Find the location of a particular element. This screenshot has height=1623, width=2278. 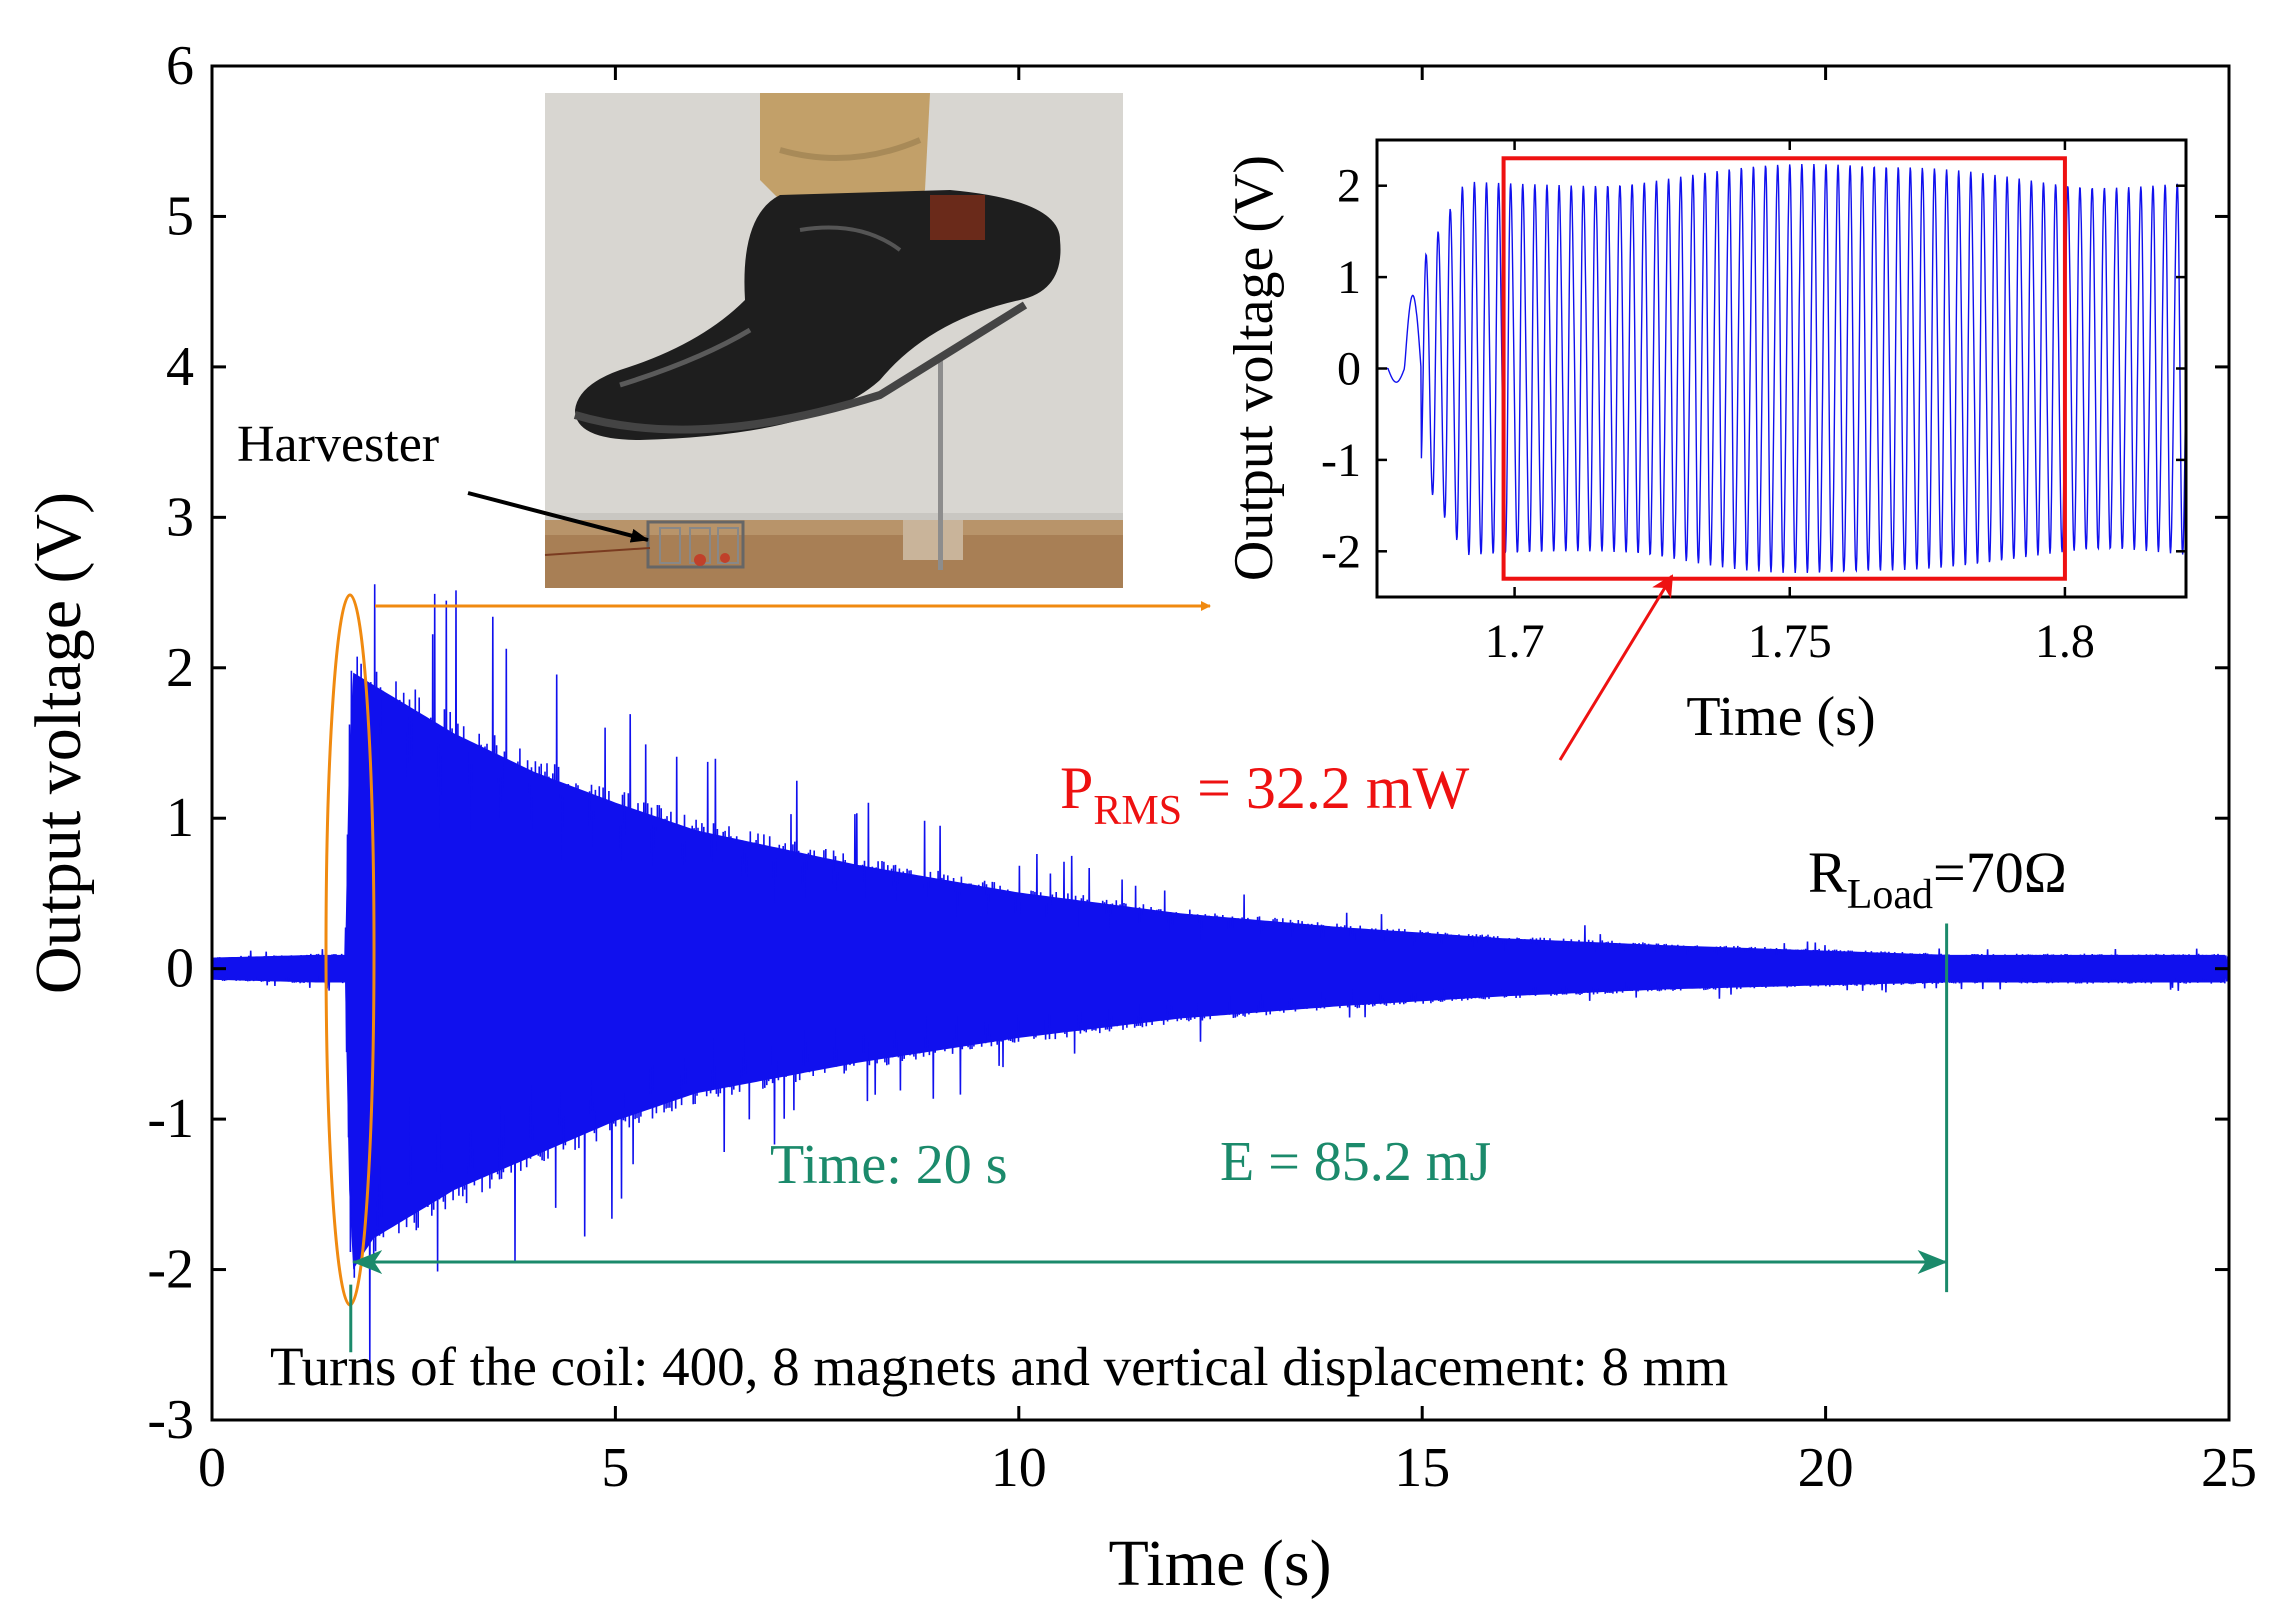

power-arrow is located at coordinates (1616, 667).